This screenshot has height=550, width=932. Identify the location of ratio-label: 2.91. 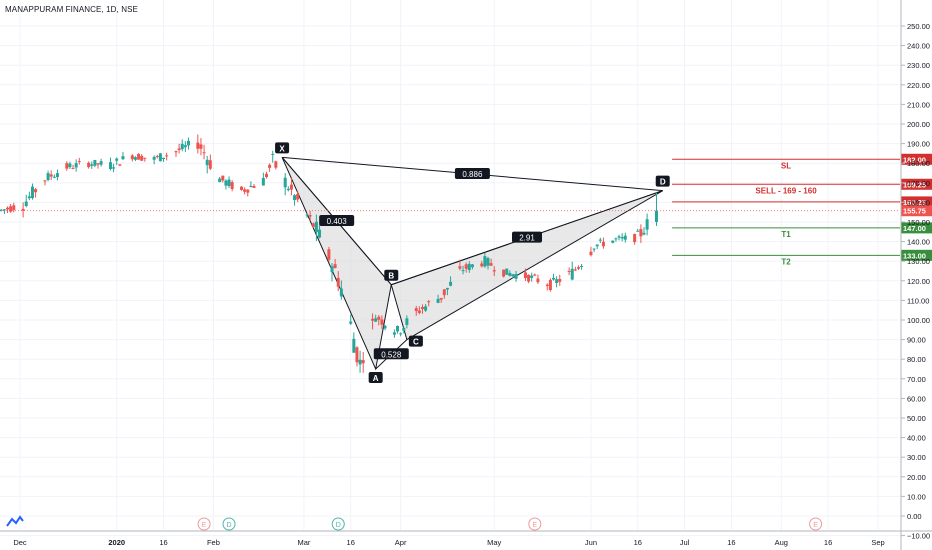
(527, 238).